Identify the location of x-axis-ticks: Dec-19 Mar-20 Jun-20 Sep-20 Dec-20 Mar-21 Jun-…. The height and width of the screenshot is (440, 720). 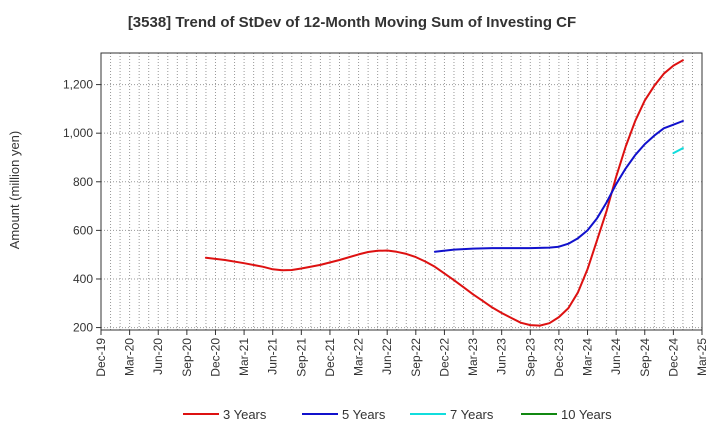
(401, 353).